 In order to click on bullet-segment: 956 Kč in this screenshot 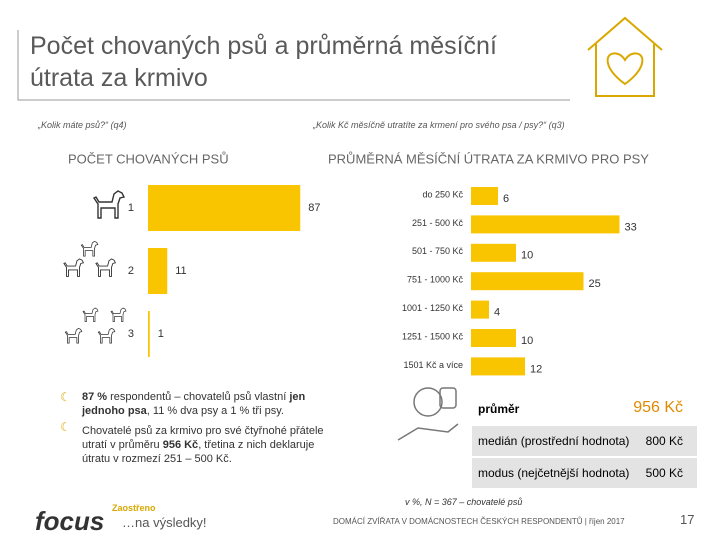, I will do `click(180, 445)`.